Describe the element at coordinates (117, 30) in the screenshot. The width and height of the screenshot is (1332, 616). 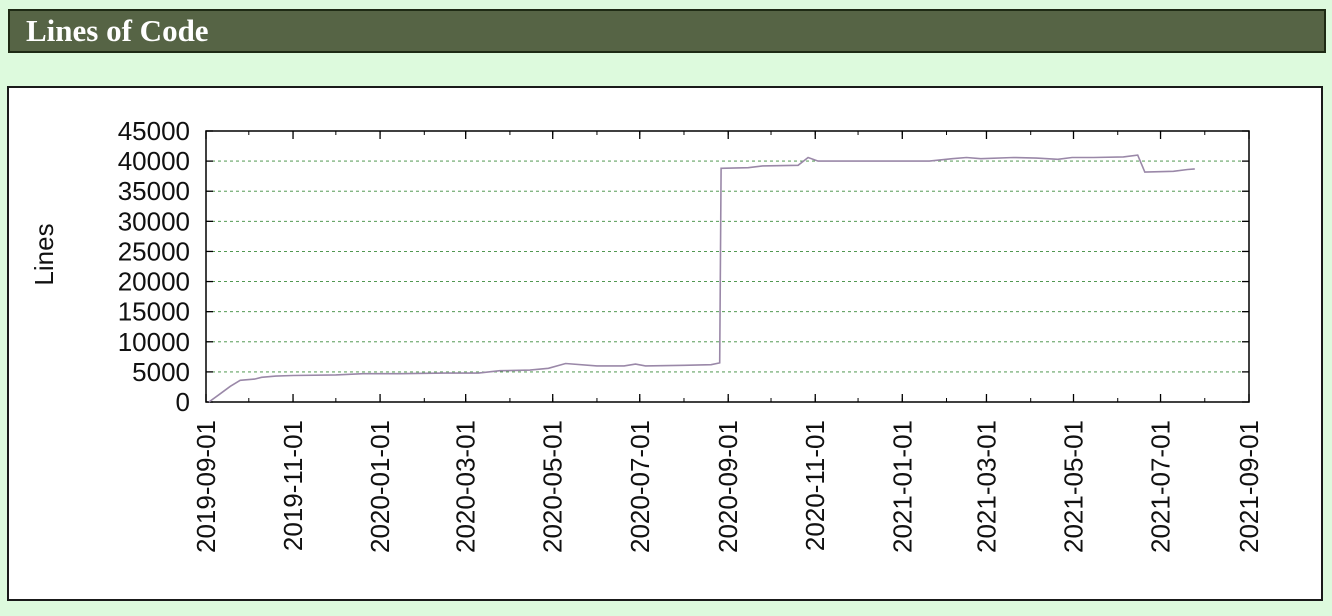
I see `section-title: Lines of Code` at that location.